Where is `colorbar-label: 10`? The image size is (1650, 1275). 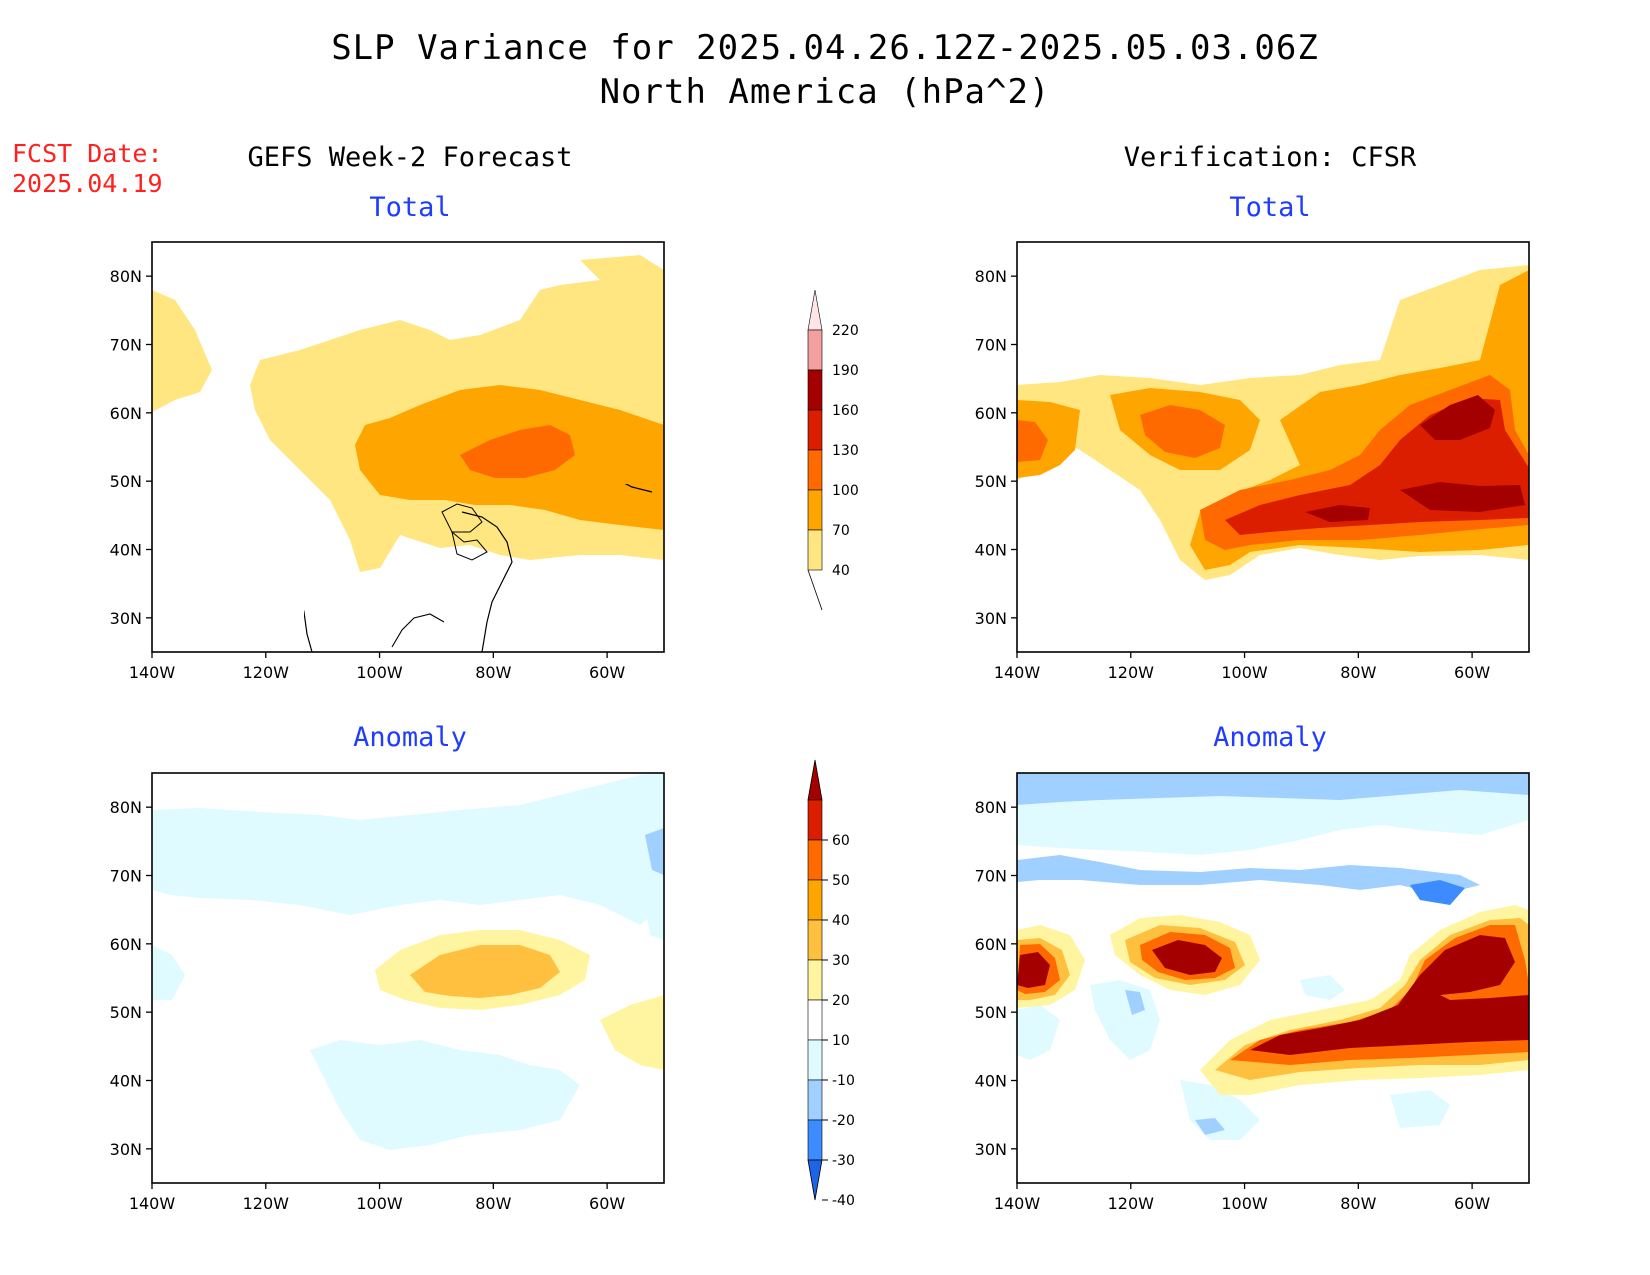
colorbar-label: 10 is located at coordinates (841, 1041).